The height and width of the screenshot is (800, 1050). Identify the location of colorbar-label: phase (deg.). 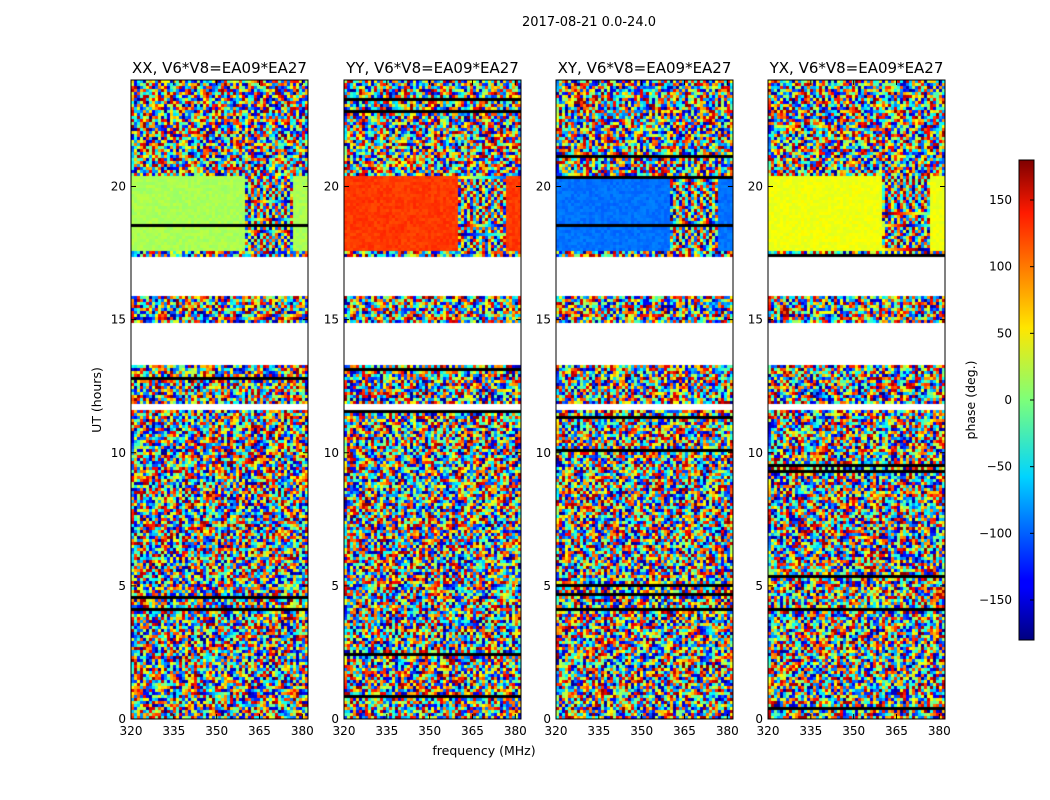
(970, 400).